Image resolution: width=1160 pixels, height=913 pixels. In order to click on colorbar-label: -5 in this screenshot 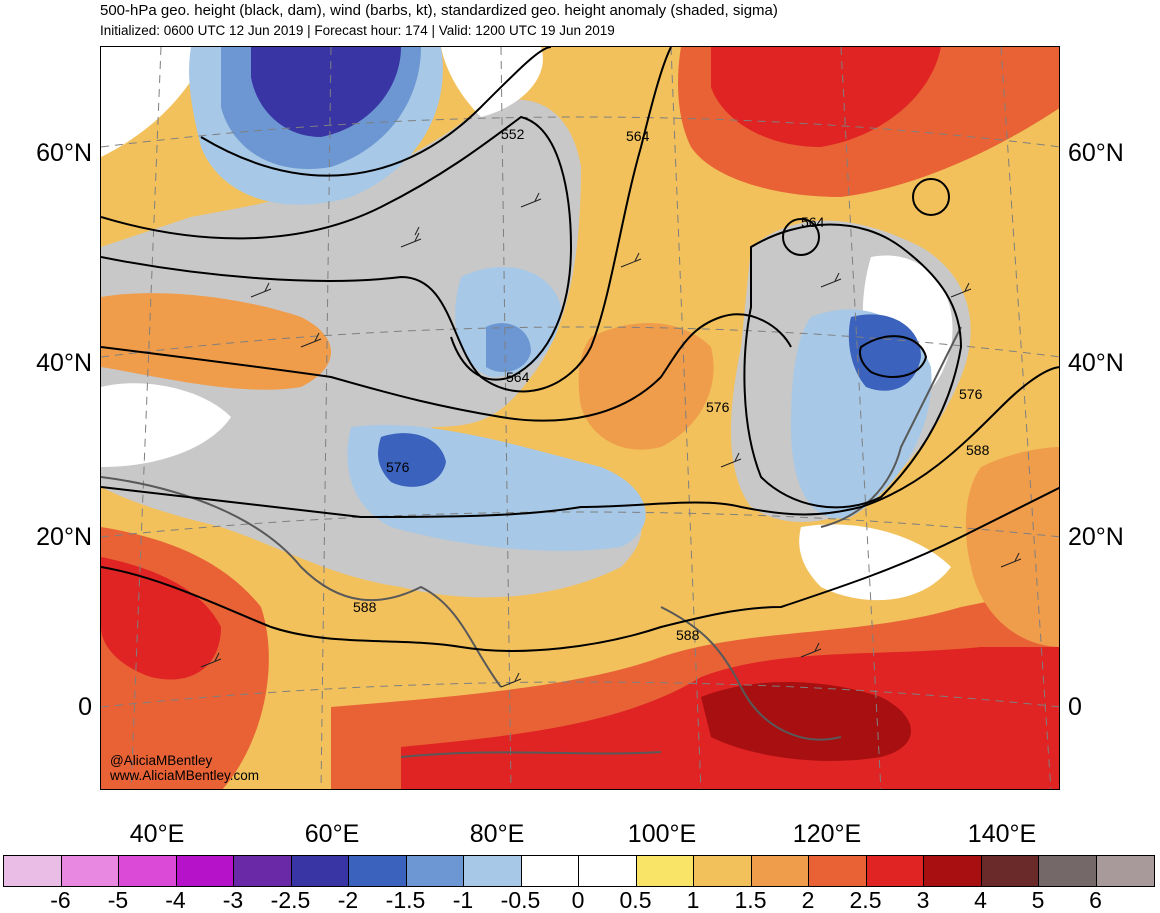, I will do `click(118, 900)`.